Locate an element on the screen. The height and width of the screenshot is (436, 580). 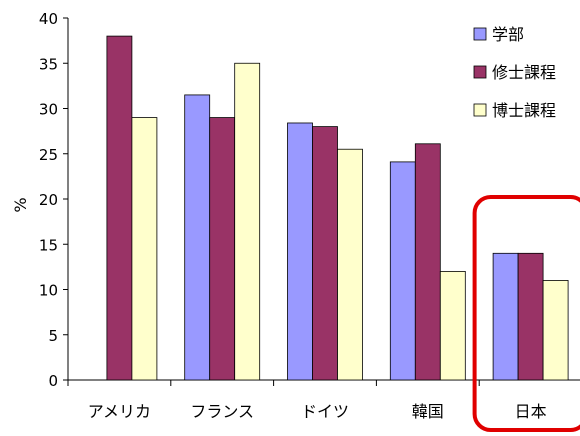
highlight-layer is located at coordinates (526, 313).